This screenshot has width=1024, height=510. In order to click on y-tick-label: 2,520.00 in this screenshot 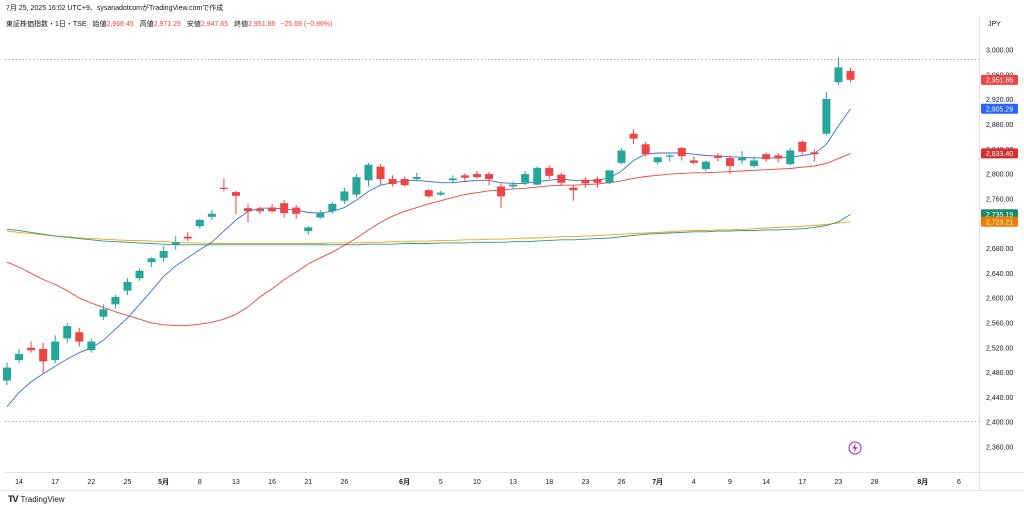, I will do `click(999, 348)`.